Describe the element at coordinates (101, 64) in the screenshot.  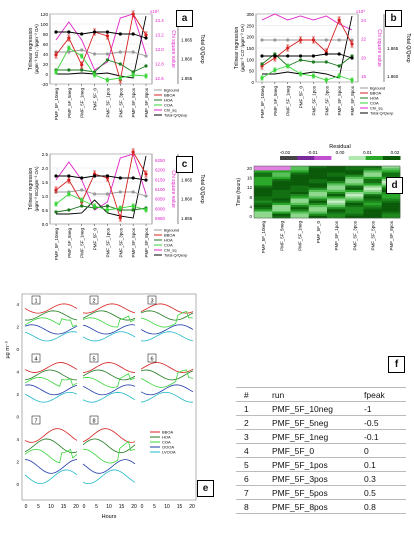
I see `coa-line` at that location.